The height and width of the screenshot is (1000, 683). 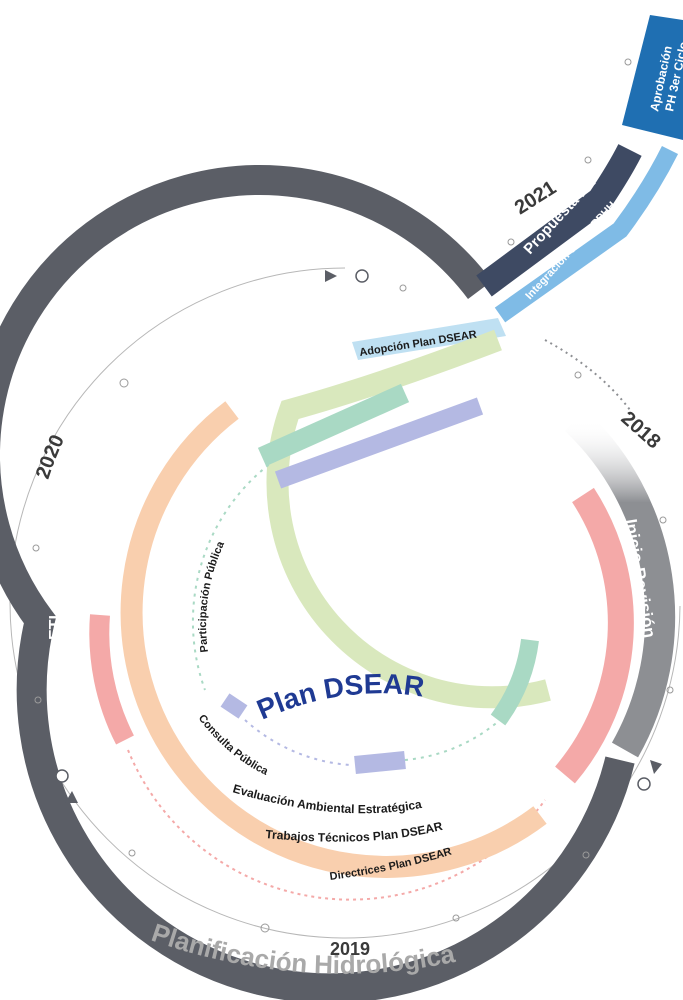 I want to click on consulta-label: Consulta Pública, so click(x=233, y=745).